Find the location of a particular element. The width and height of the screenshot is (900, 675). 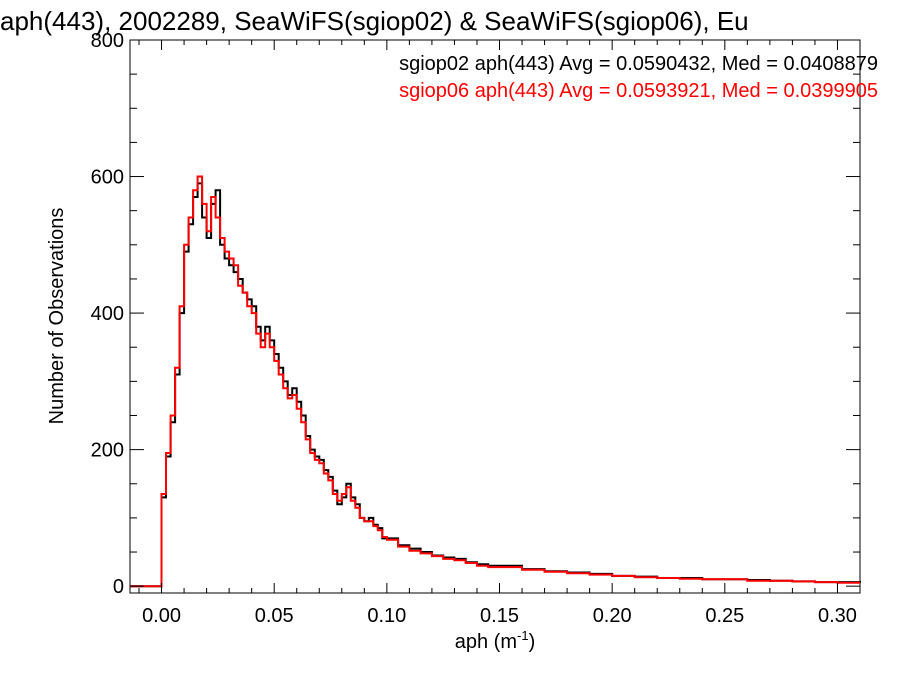

x-tick-label: 0.00 is located at coordinates (161, 616).